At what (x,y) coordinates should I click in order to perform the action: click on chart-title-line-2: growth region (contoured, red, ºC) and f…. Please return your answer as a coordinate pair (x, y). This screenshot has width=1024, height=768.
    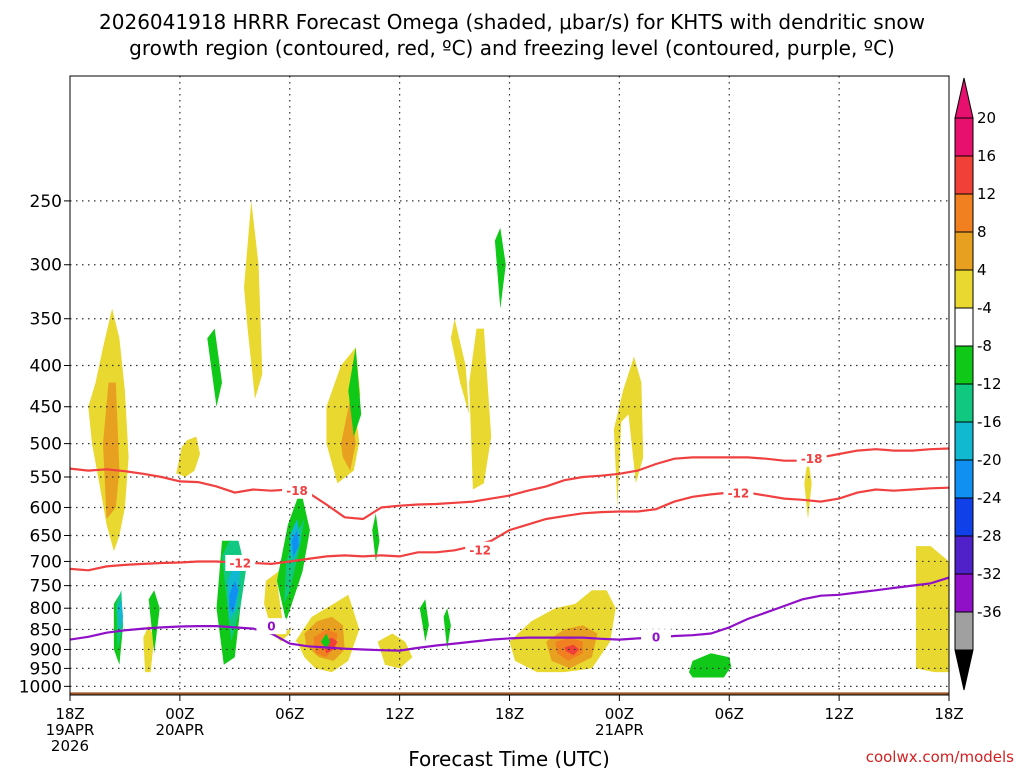
    Looking at the image, I should click on (512, 48).